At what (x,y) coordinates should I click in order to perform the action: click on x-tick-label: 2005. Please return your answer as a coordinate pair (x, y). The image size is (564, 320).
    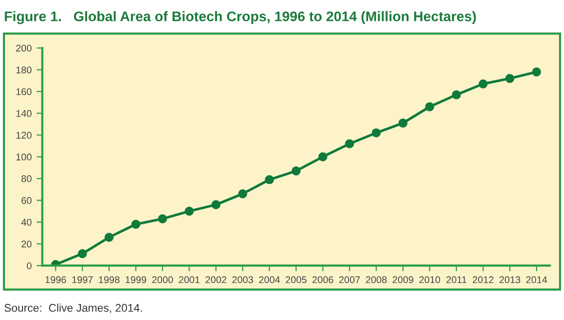
    Looking at the image, I should click on (296, 280).